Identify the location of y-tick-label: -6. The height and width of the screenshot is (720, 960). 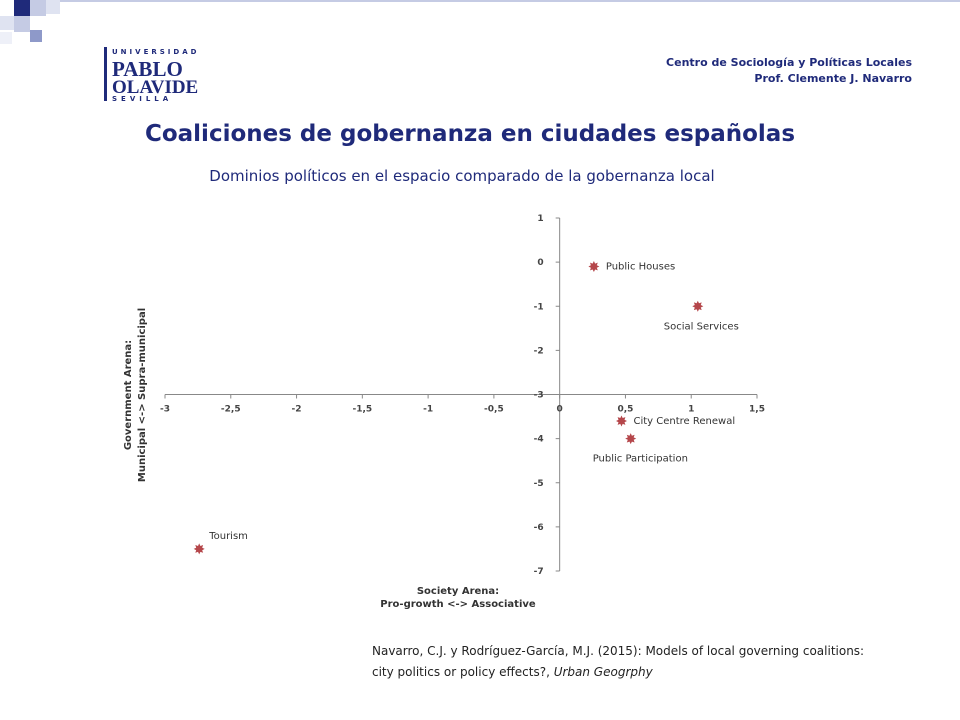
(539, 528).